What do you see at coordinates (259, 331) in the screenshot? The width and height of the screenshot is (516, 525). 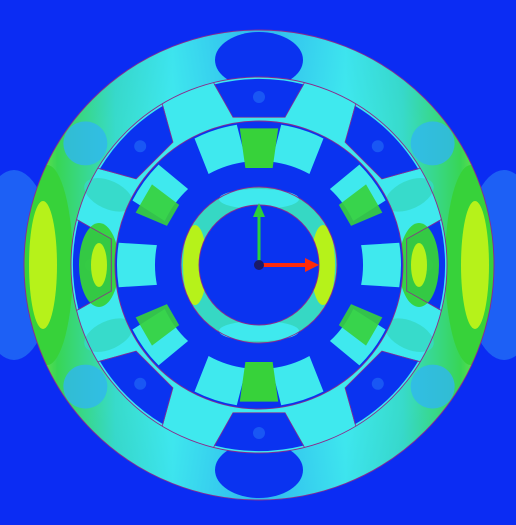 I see `rotor-ring-bottom` at bounding box center [259, 331].